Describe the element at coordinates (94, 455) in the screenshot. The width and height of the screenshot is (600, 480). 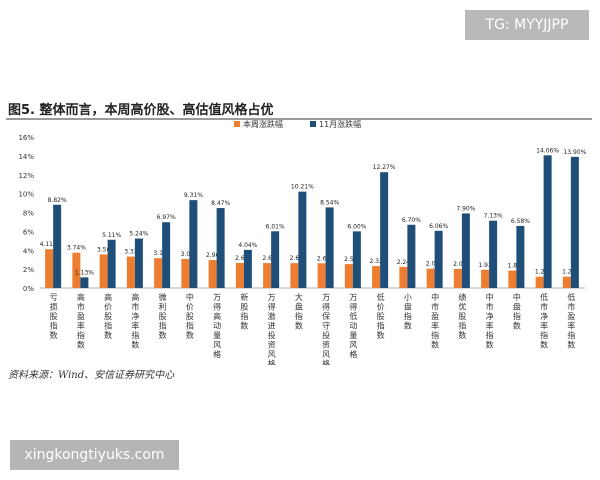
I see `watermark-bottom: xingkongtiyuks.com` at that location.